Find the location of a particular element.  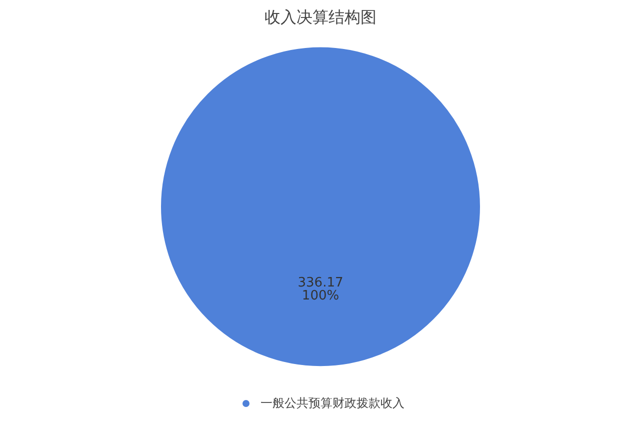

text: 100% is located at coordinates (321, 296).